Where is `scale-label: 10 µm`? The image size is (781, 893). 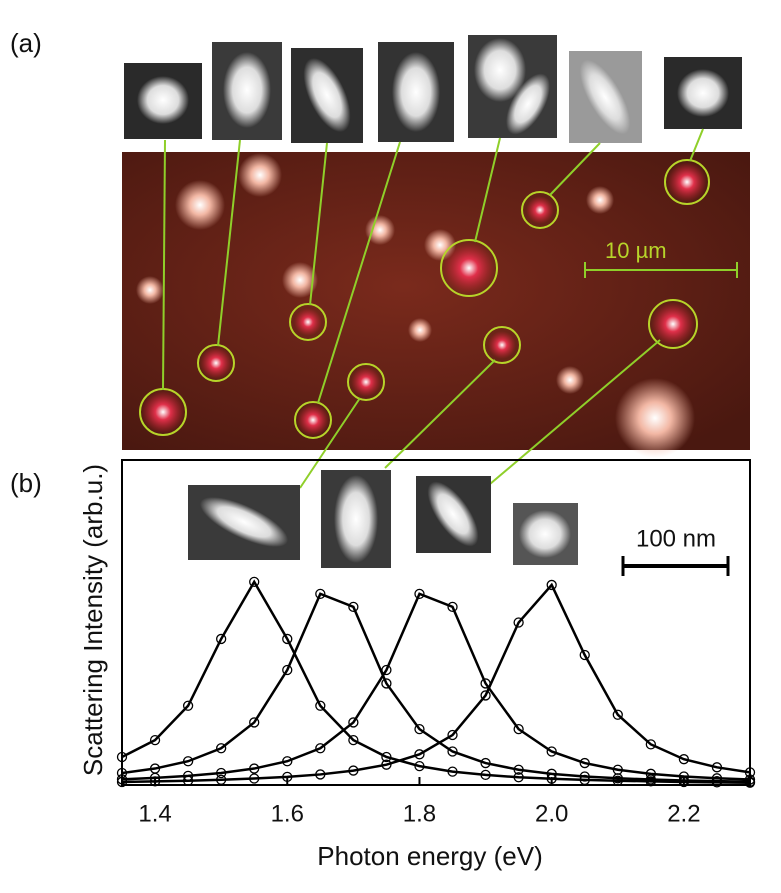 scale-label: 10 µm is located at coordinates (636, 250).